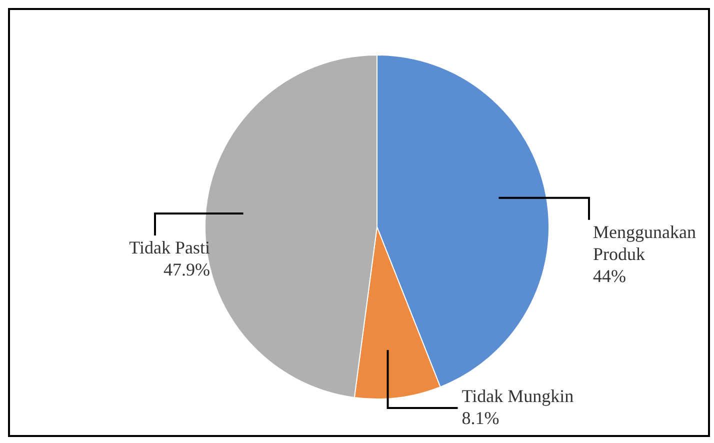 The image size is (714, 443). What do you see at coordinates (481, 418) in the screenshot?
I see `data-label: 8.1%` at bounding box center [481, 418].